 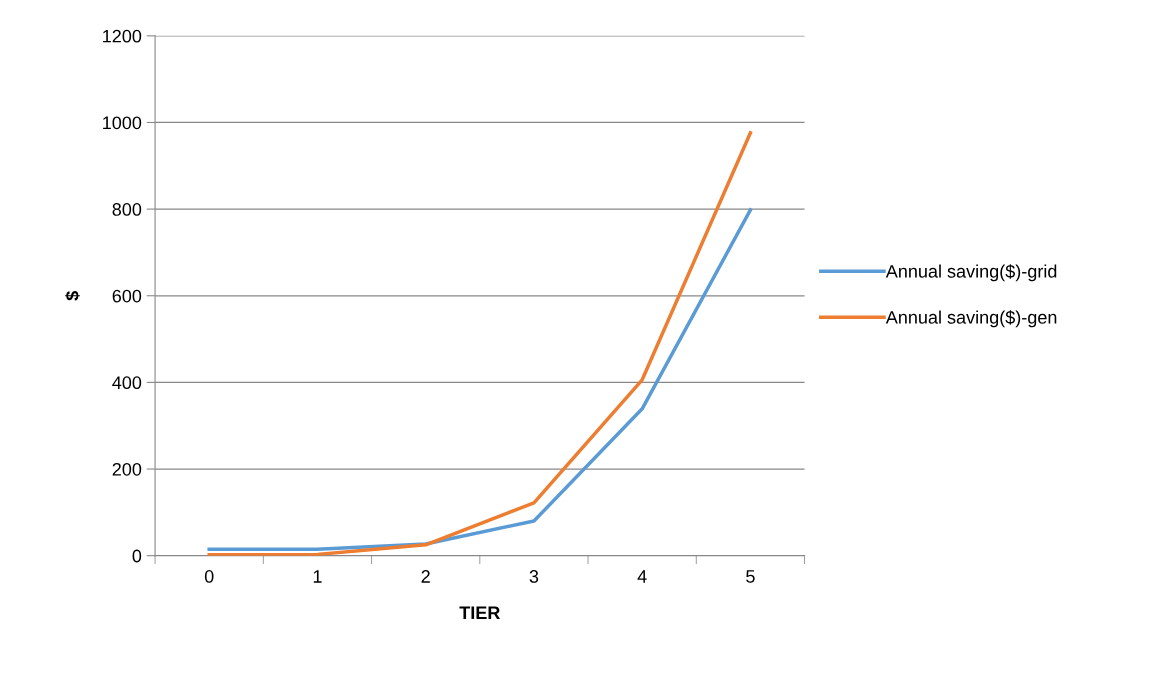 What do you see at coordinates (479, 612) in the screenshot?
I see `x-axis-title: TIER` at bounding box center [479, 612].